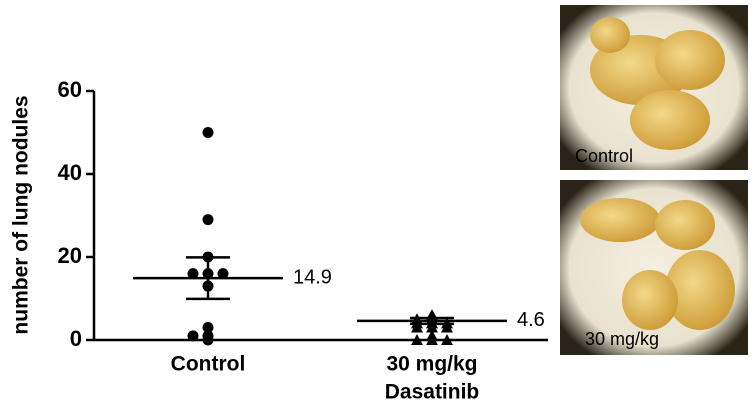  I want to click on photo-control: Control, so click(654, 87).